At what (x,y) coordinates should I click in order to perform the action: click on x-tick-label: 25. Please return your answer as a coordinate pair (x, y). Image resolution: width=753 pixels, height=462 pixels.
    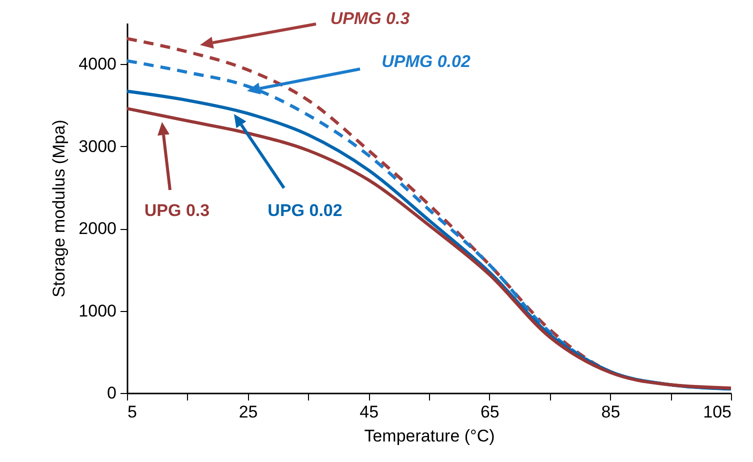
    Looking at the image, I should click on (248, 412).